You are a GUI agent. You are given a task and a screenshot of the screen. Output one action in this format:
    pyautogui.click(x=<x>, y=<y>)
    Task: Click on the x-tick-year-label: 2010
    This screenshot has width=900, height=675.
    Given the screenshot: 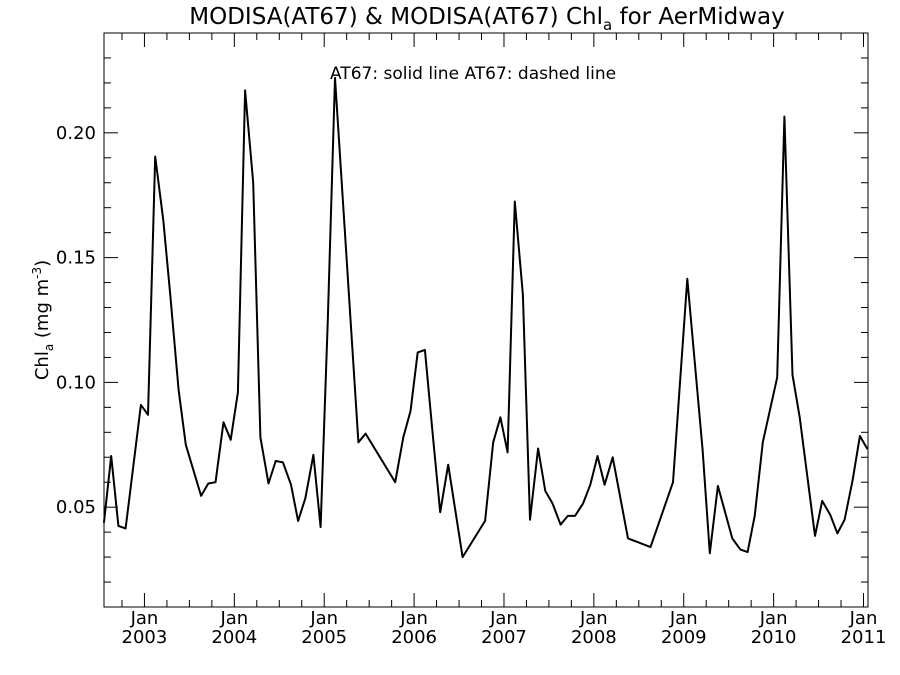 What is the action you would take?
    pyautogui.click(x=774, y=637)
    